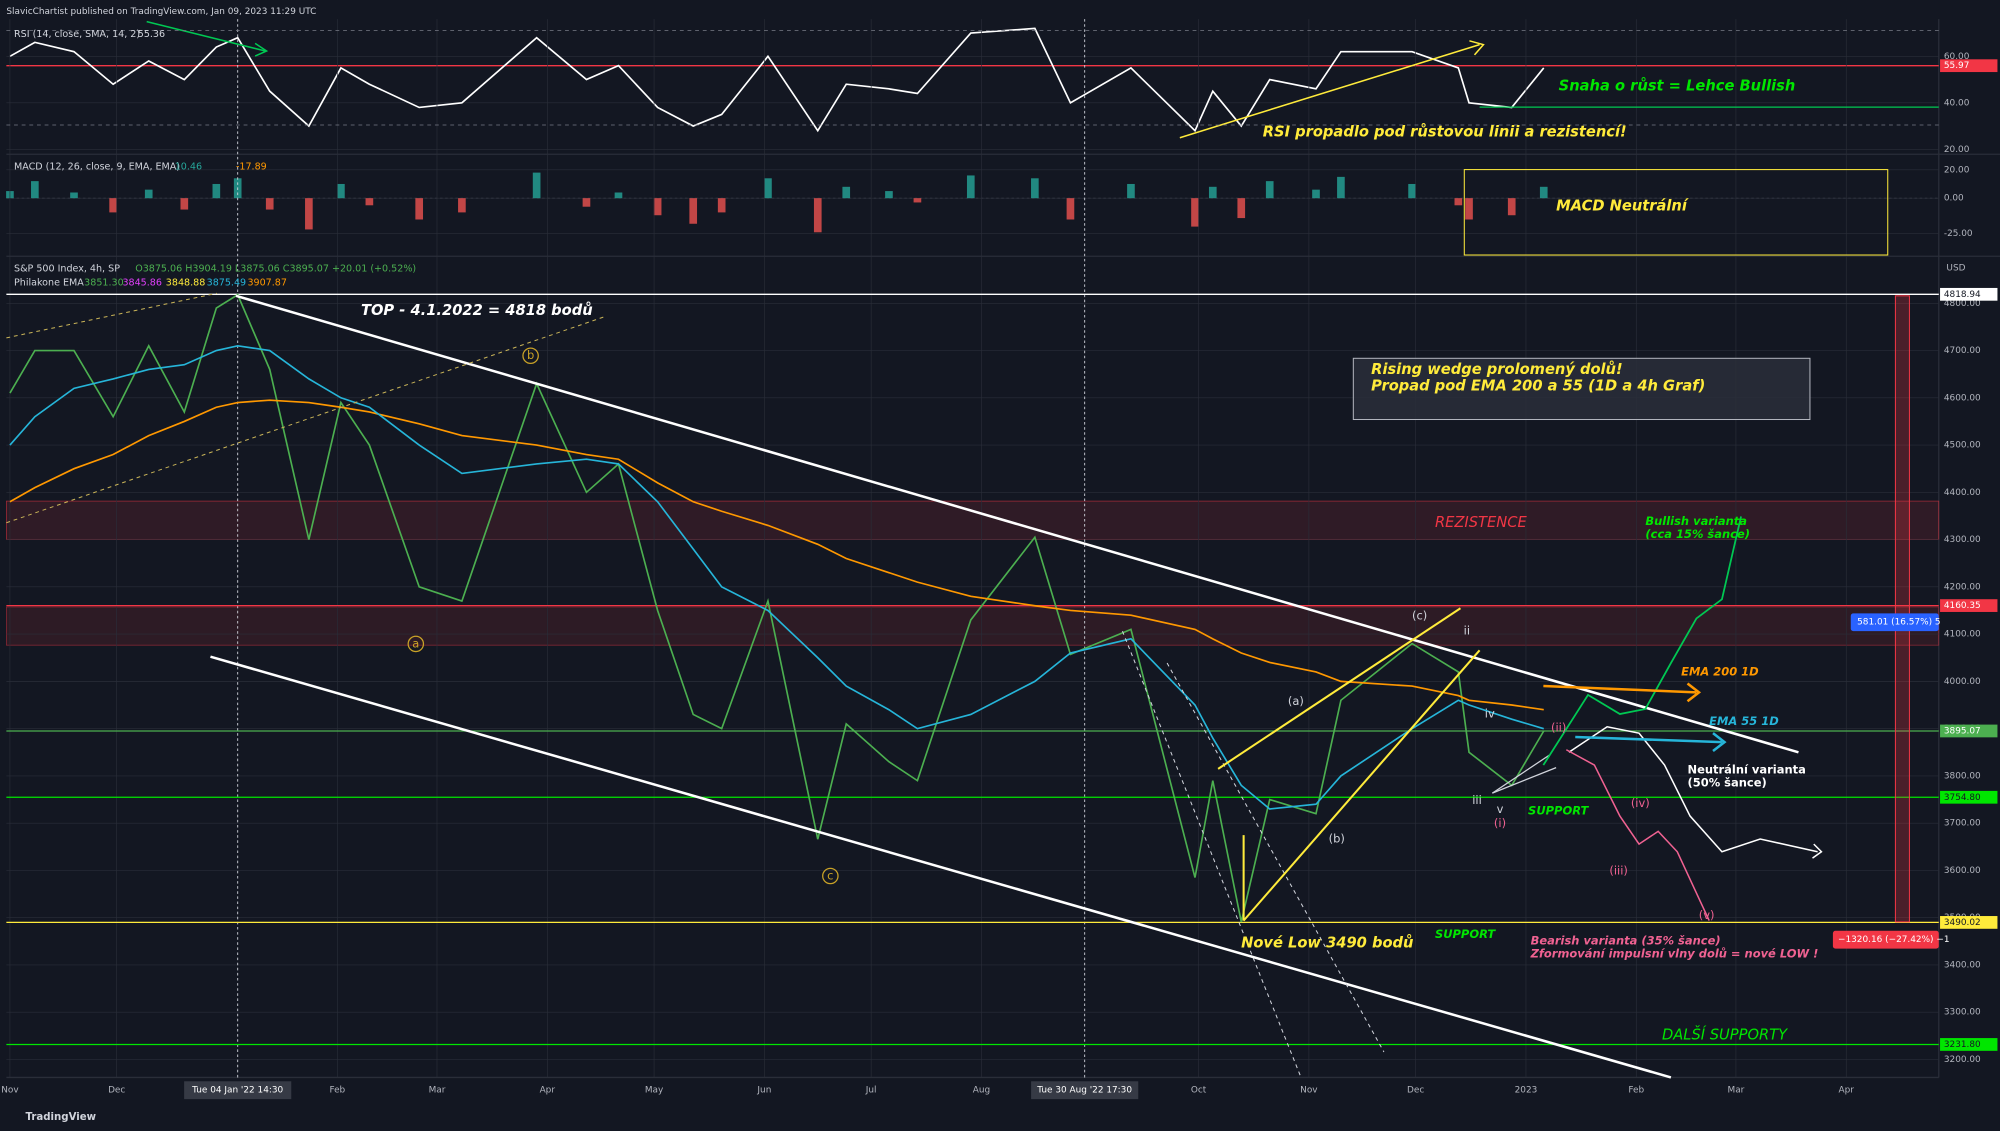  I want to click on x-tick-label: May, so click(654, 1091).